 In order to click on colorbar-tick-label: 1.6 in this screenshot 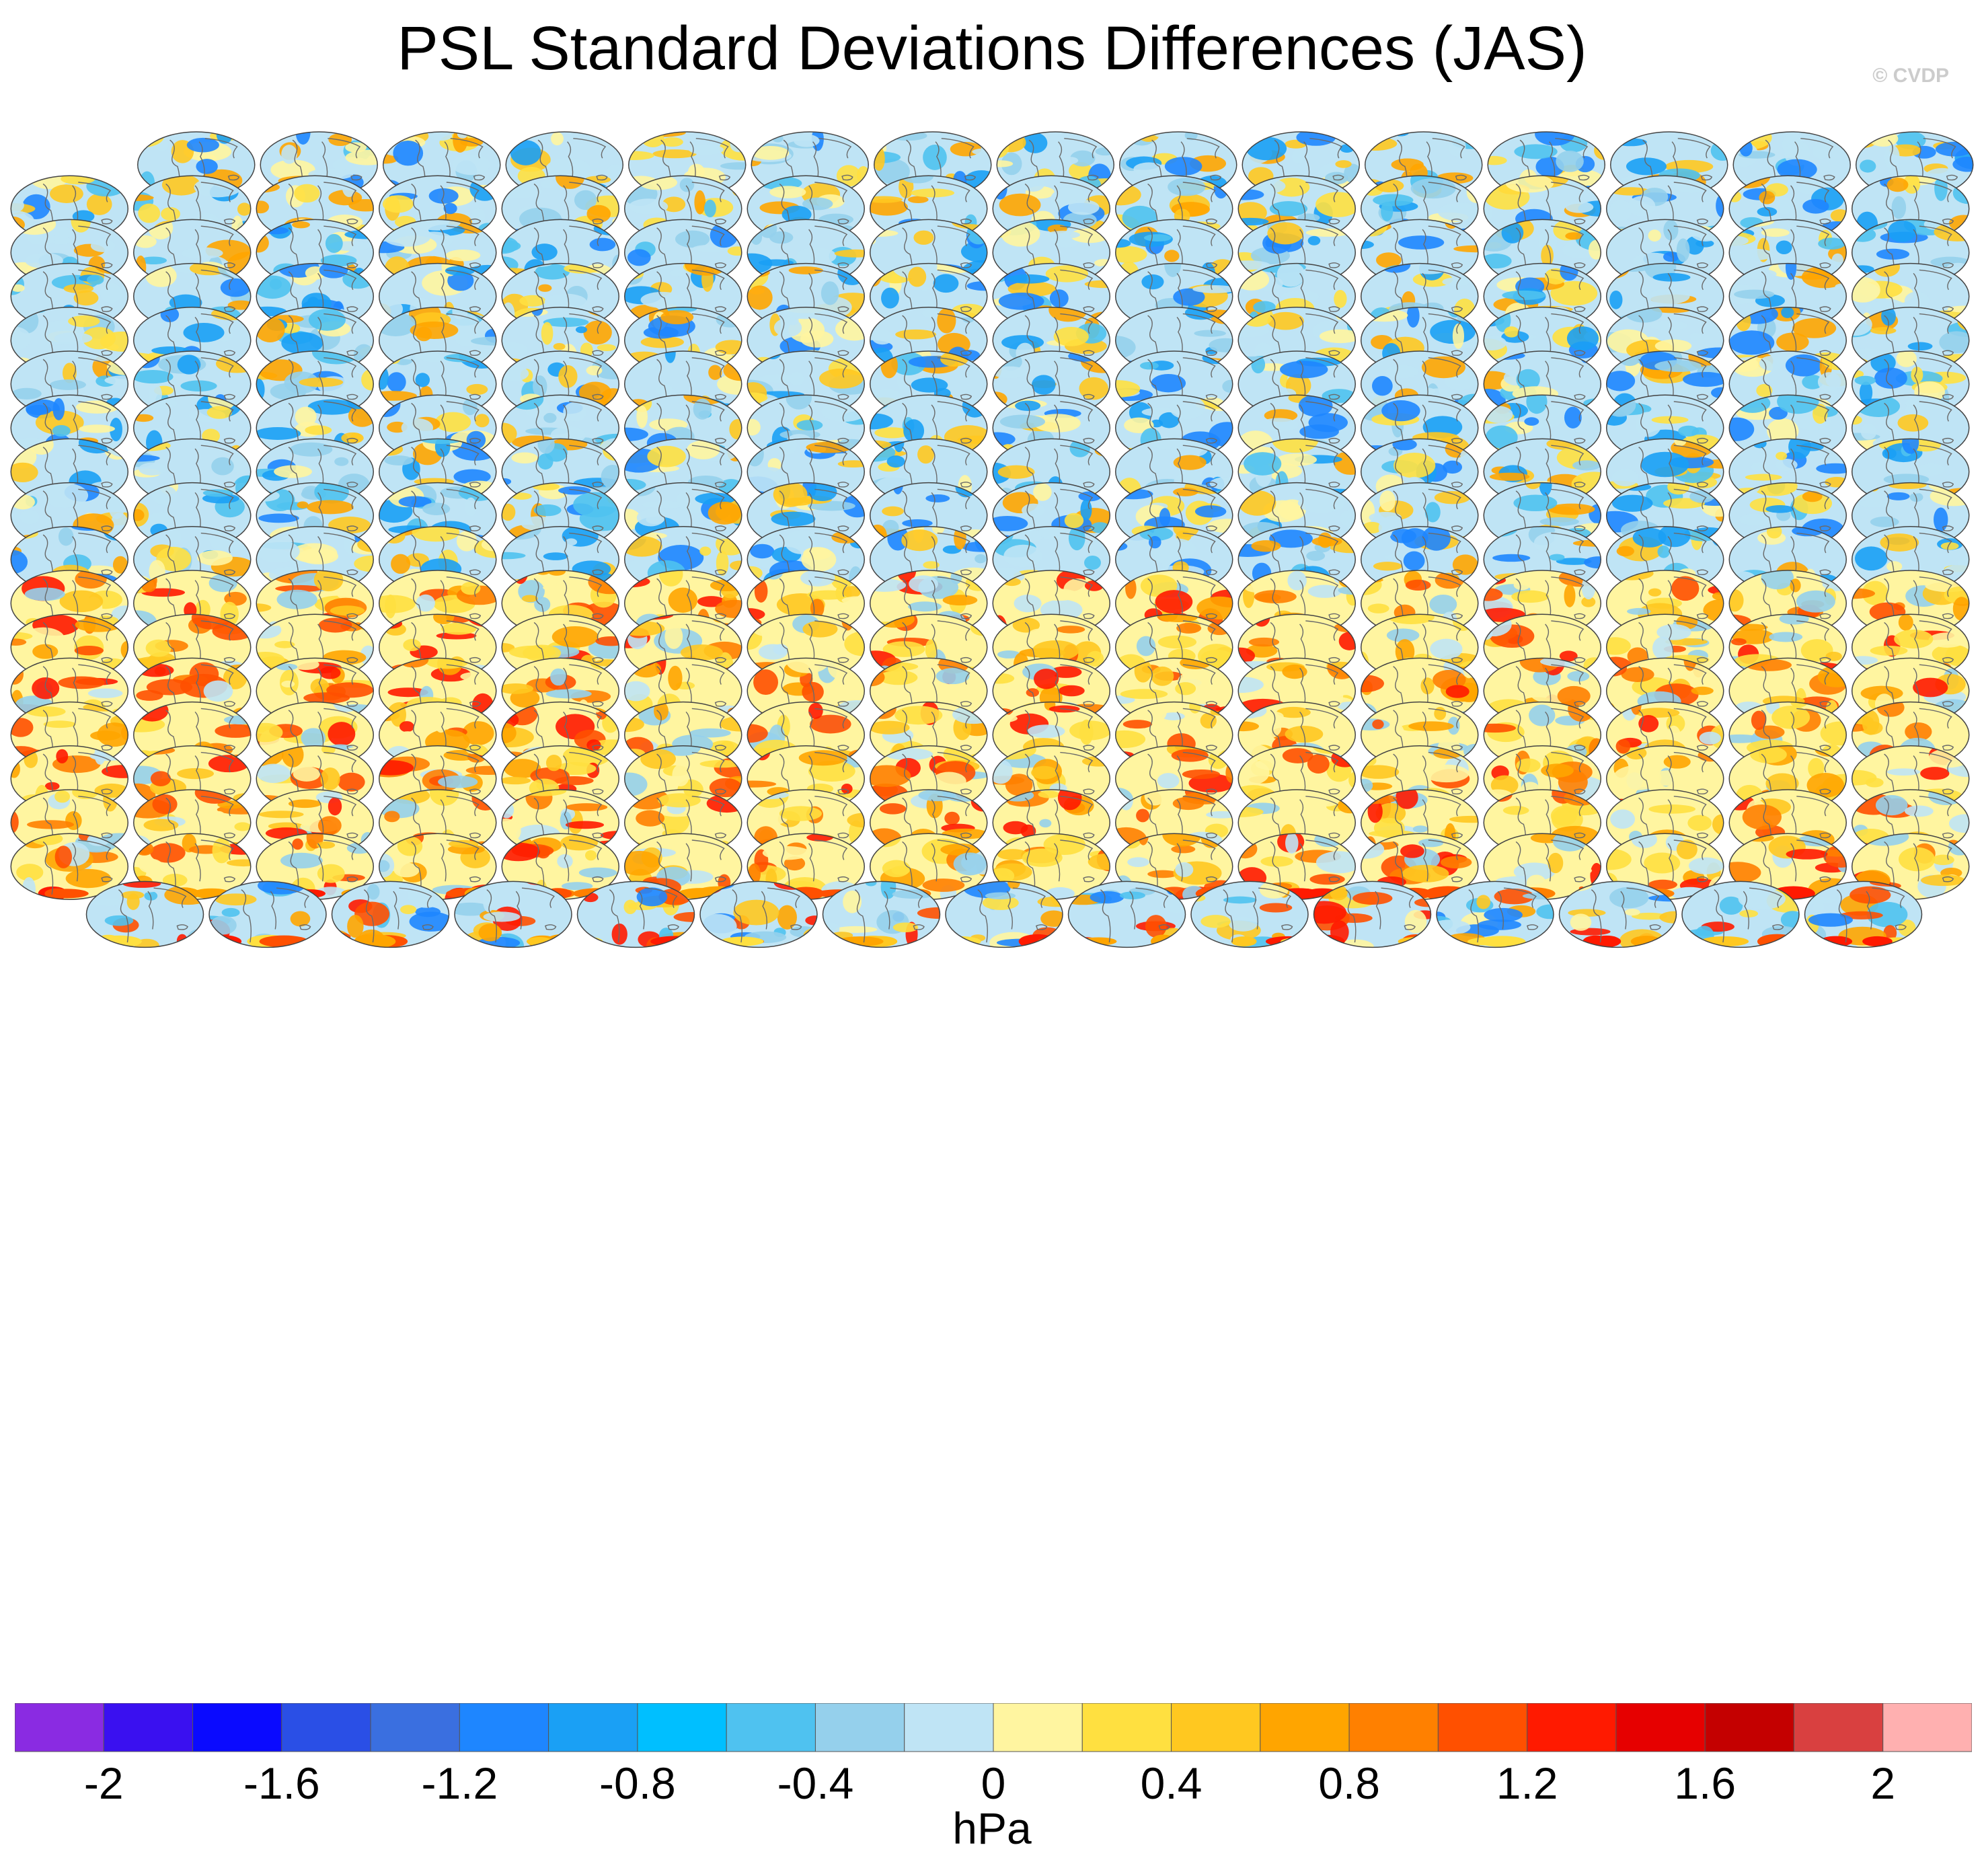, I will do `click(1705, 1781)`.